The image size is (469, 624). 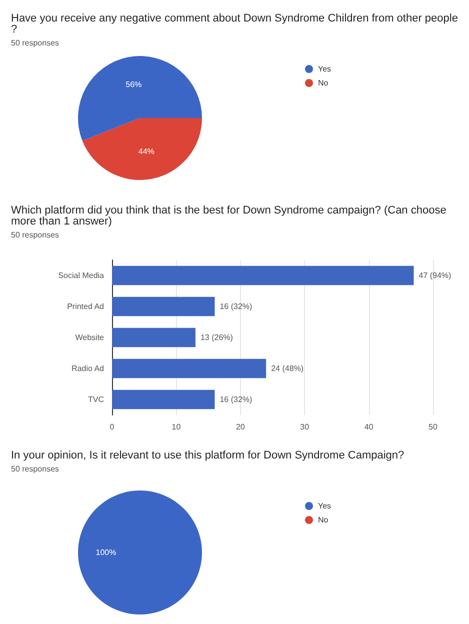 I want to click on data-label: 100%, so click(x=106, y=552).